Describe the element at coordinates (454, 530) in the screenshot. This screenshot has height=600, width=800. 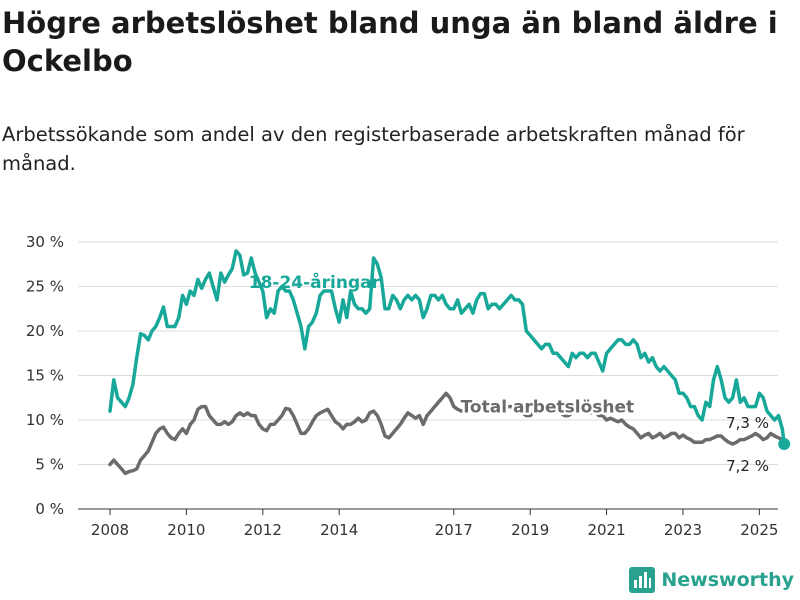
I see `x-tick-label: 2017` at that location.